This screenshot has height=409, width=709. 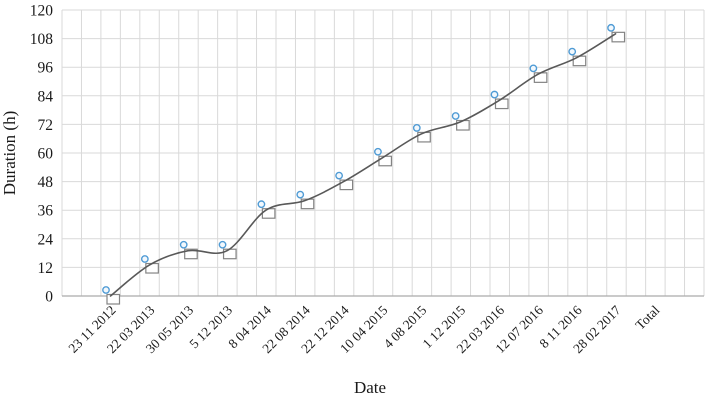 What do you see at coordinates (46, 182) in the screenshot?
I see `y-tick-label: 48` at bounding box center [46, 182].